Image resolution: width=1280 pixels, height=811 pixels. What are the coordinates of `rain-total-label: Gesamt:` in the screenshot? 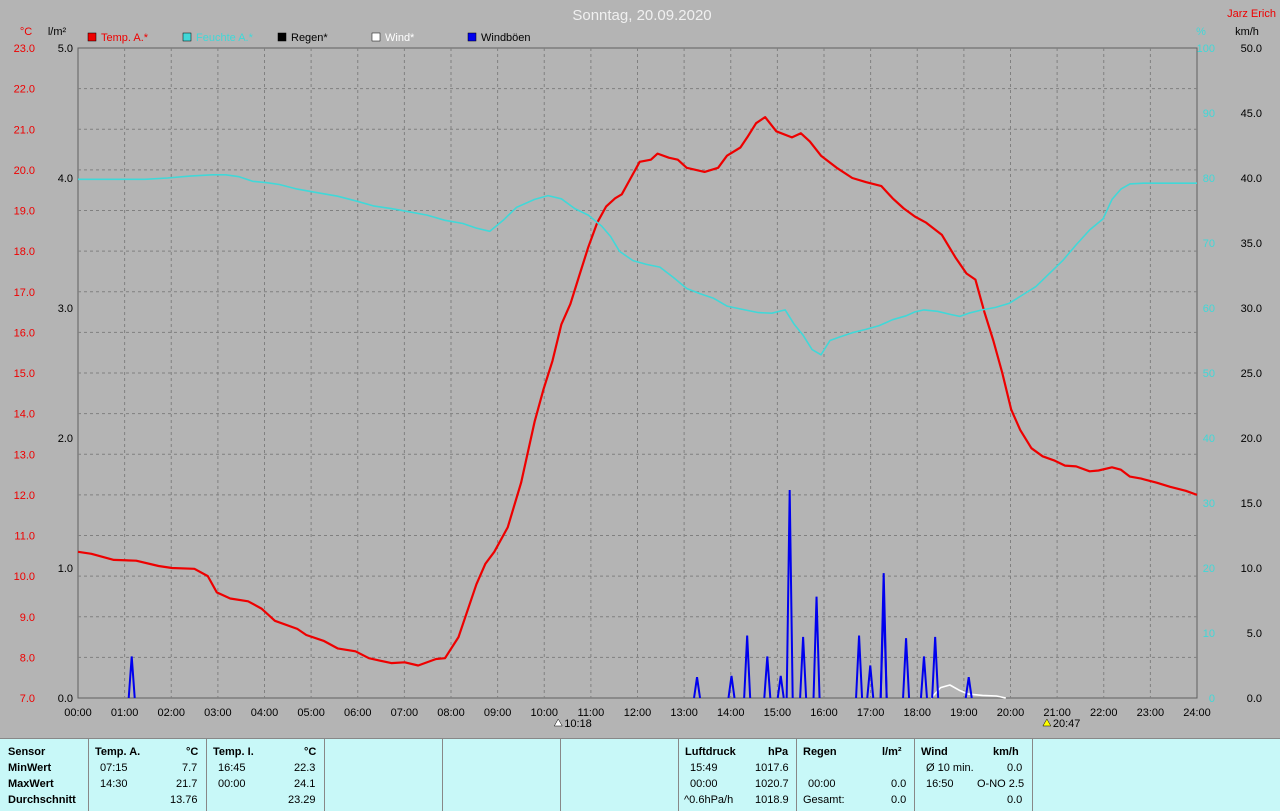 It's located at (824, 800).